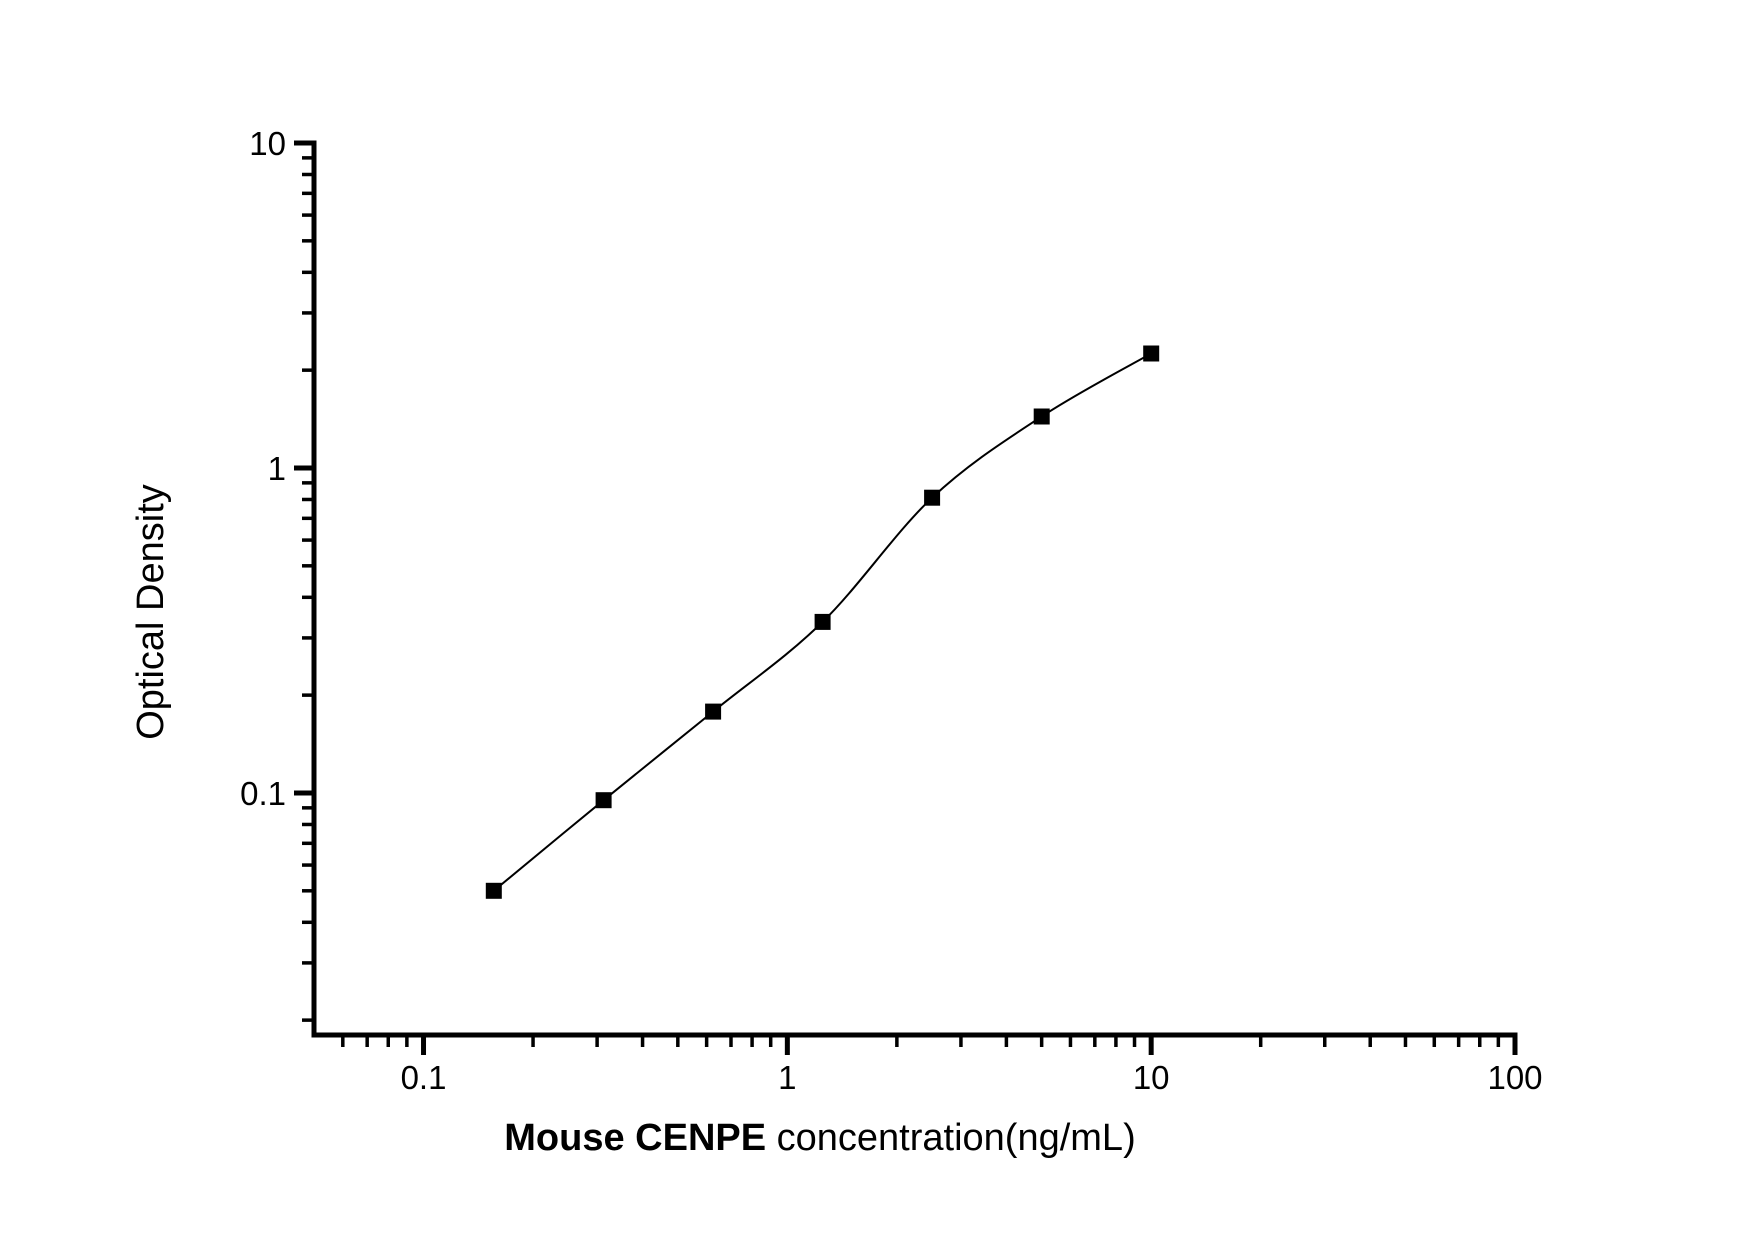 The image size is (1755, 1240). What do you see at coordinates (787, 1077) in the screenshot?
I see `x-tick-label: 1` at bounding box center [787, 1077].